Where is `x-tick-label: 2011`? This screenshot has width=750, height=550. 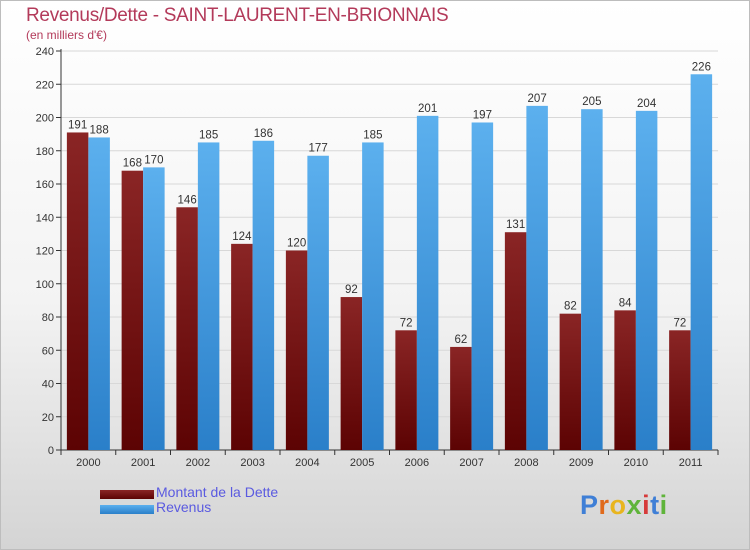
x-tick-label: 2011 is located at coordinates (691, 463).